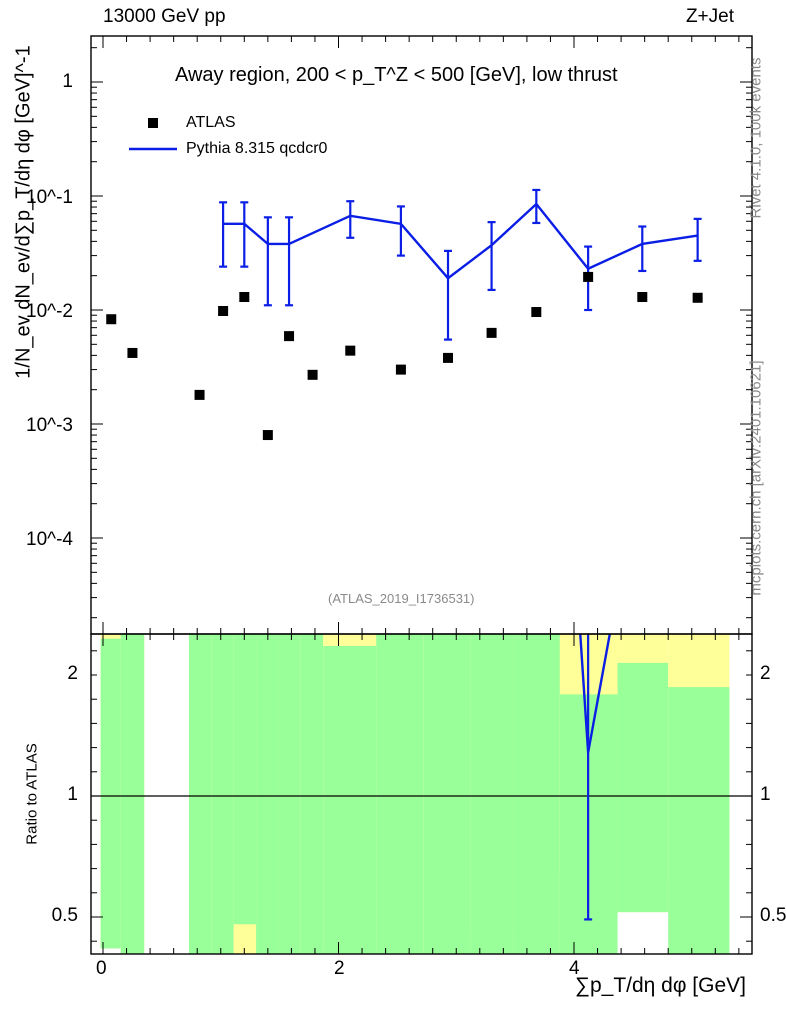 This screenshot has height=1024, width=786. What do you see at coordinates (49, 425) in the screenshot?
I see `y-tick-label: 10^-3` at bounding box center [49, 425].